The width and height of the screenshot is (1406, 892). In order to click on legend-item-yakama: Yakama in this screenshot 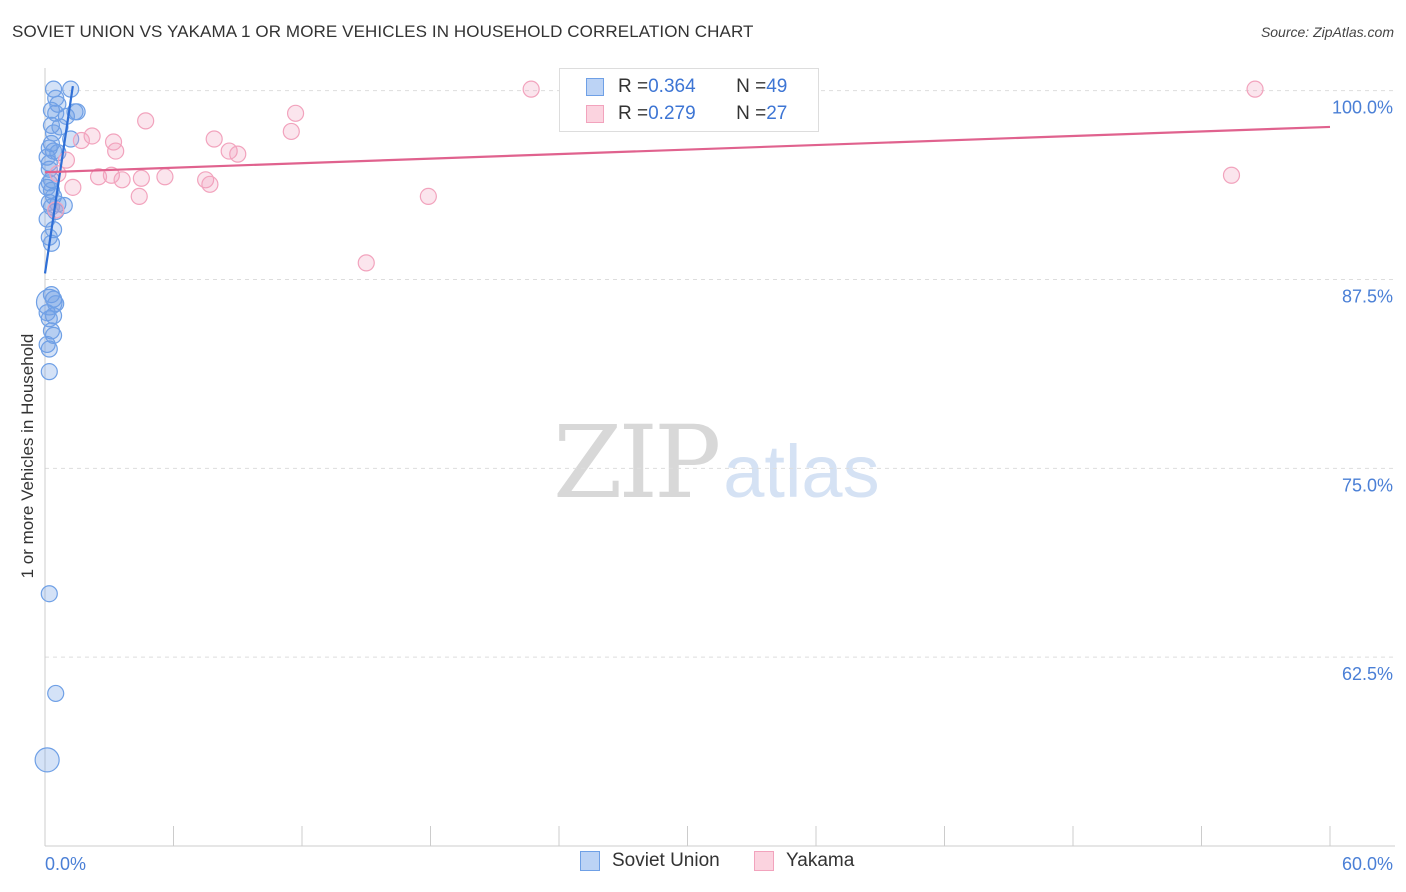, I will do `click(804, 861)`.